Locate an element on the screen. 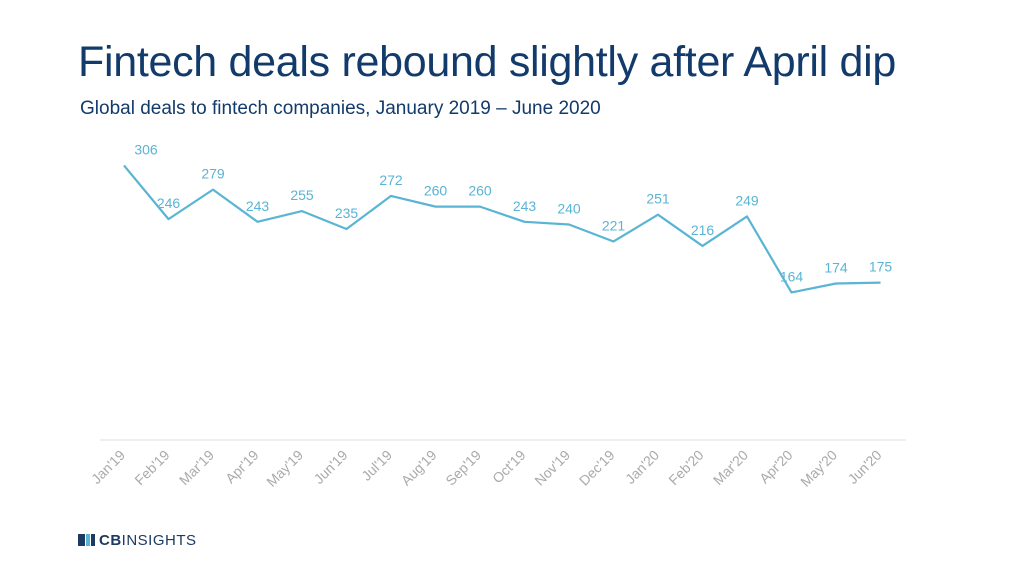 This screenshot has height=576, width=1024. cb-insights-logo: CB INSIGHTS is located at coordinates (137, 540).